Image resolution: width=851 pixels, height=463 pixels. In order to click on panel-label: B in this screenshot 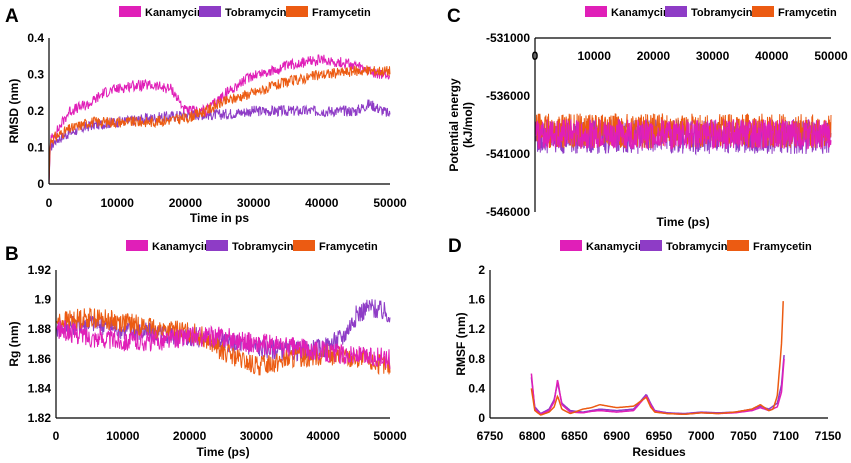, I will do `click(12, 254)`.